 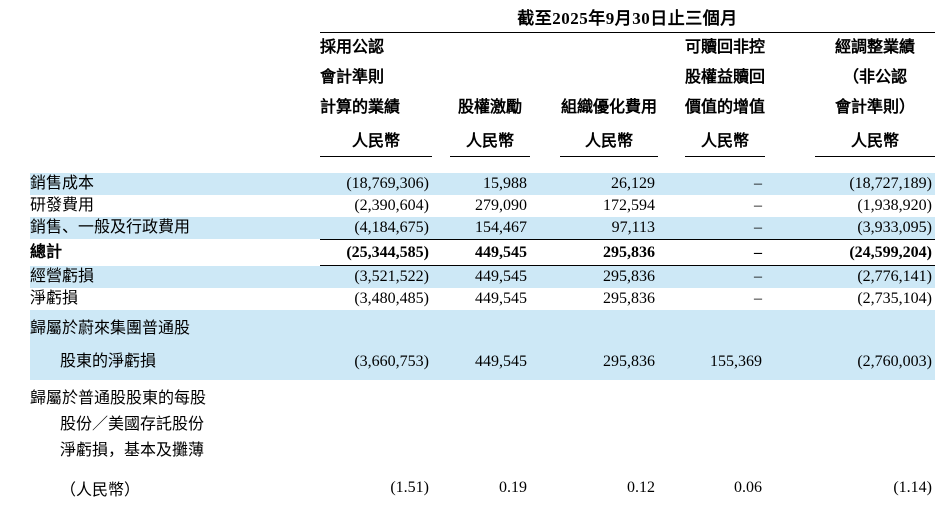 What do you see at coordinates (874, 77) in the screenshot?
I see `header-line: （非公認` at bounding box center [874, 77].